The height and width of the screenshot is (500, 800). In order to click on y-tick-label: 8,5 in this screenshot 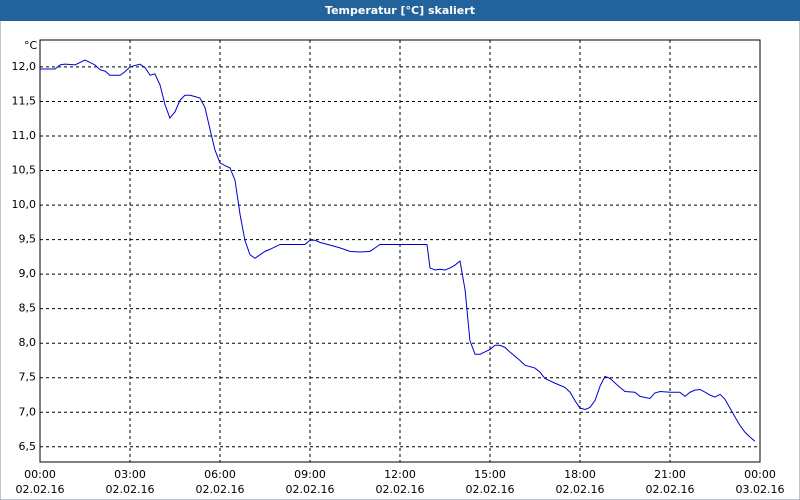, I will do `click(28, 308)`.